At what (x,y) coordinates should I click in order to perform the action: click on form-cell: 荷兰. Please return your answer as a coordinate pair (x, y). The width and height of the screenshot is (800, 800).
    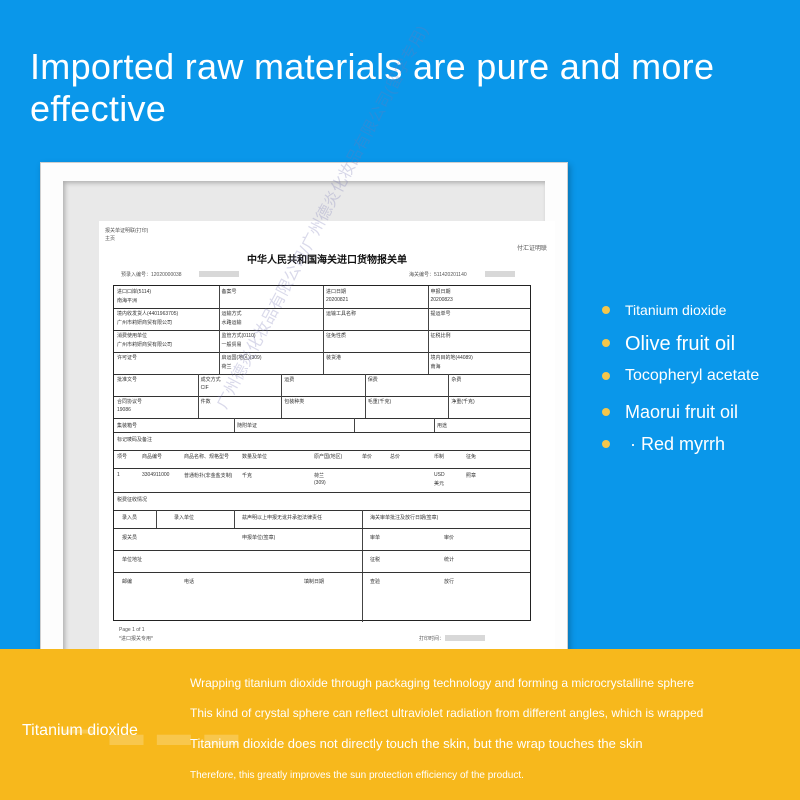
    Looking at the image, I should click on (226, 367).